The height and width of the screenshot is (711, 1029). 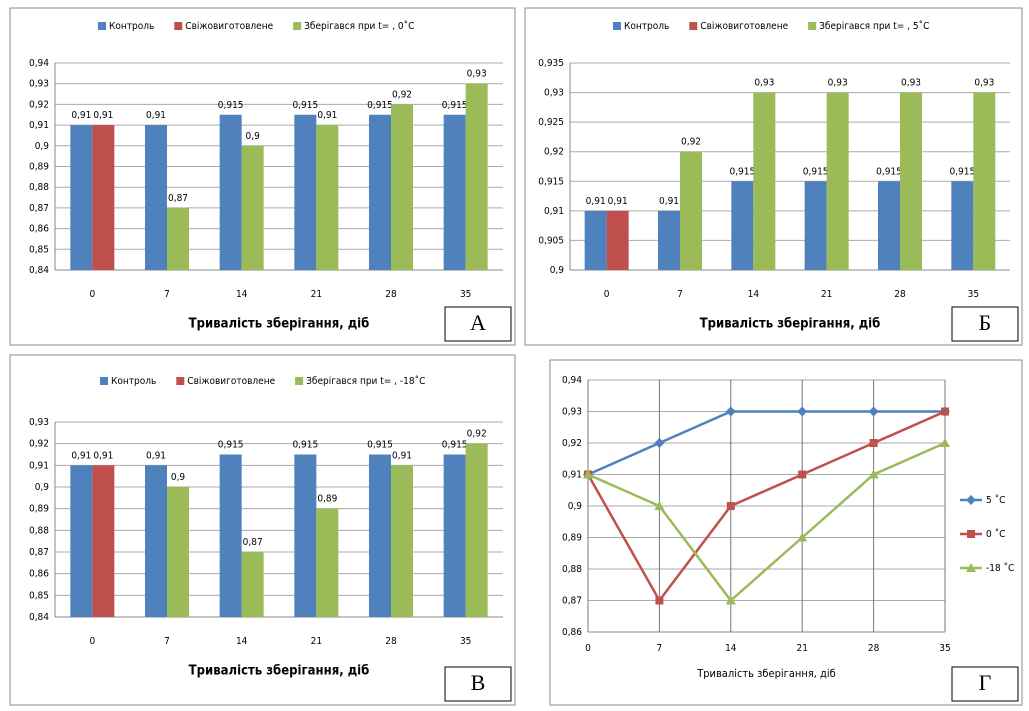 I want to click on x-tick-label: 0, so click(x=588, y=648).